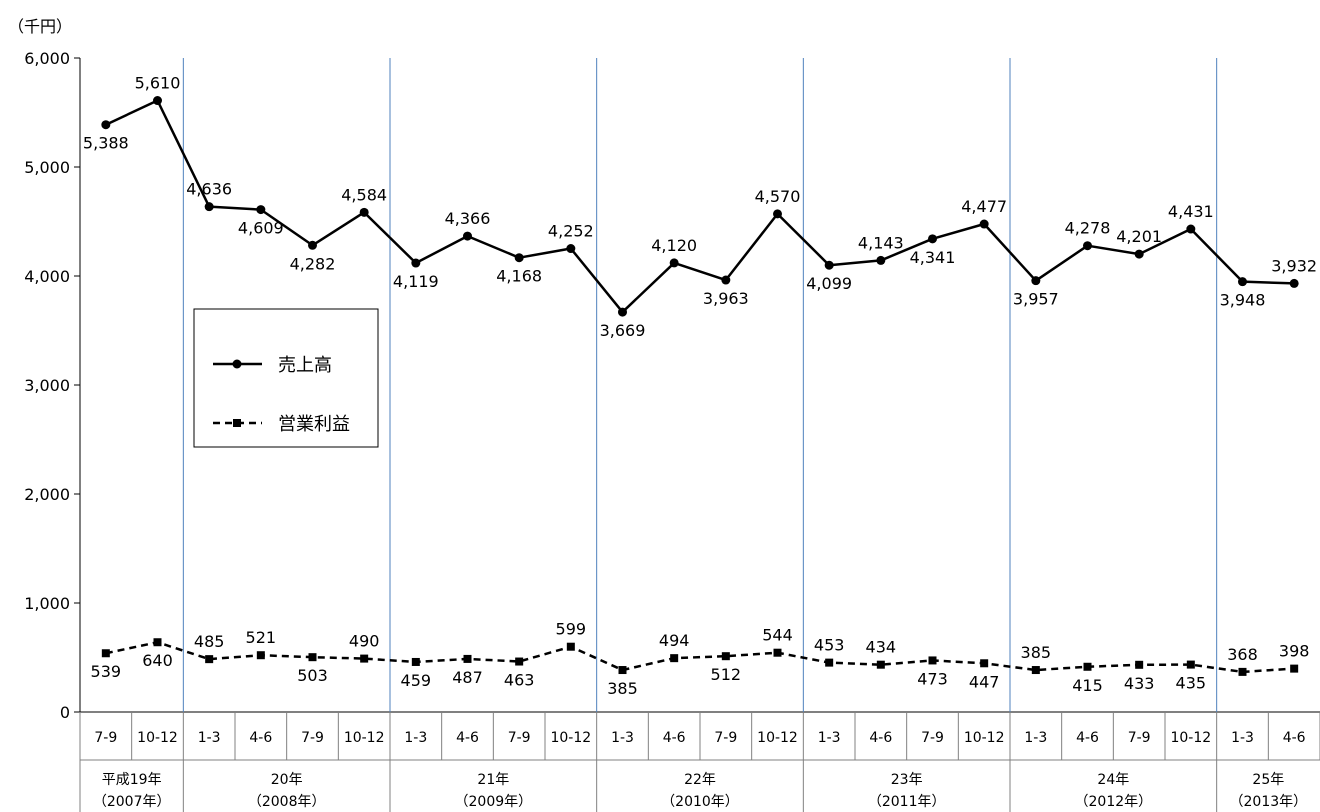 This screenshot has height=812, width=1320. I want to click on data-label: 435, so click(1191, 683).